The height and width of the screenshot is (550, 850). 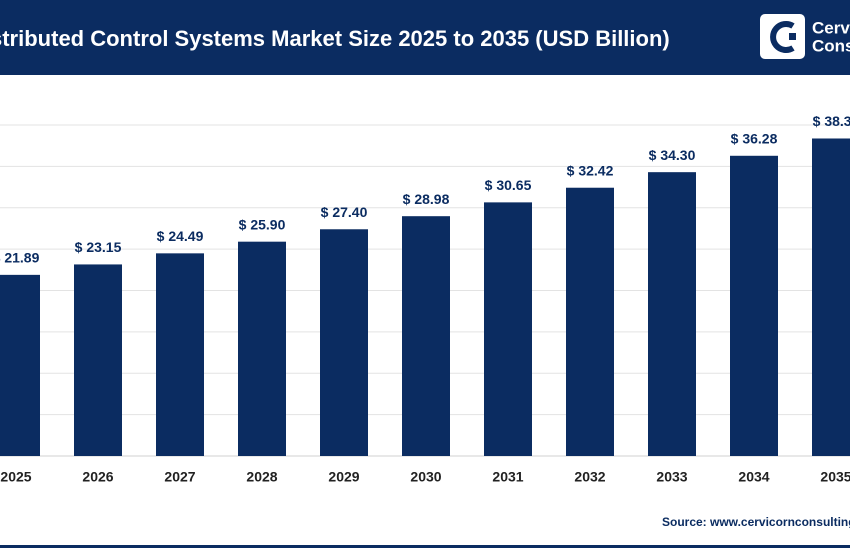 What do you see at coordinates (261, 477) in the screenshot?
I see `x-tick-label: 2028` at bounding box center [261, 477].